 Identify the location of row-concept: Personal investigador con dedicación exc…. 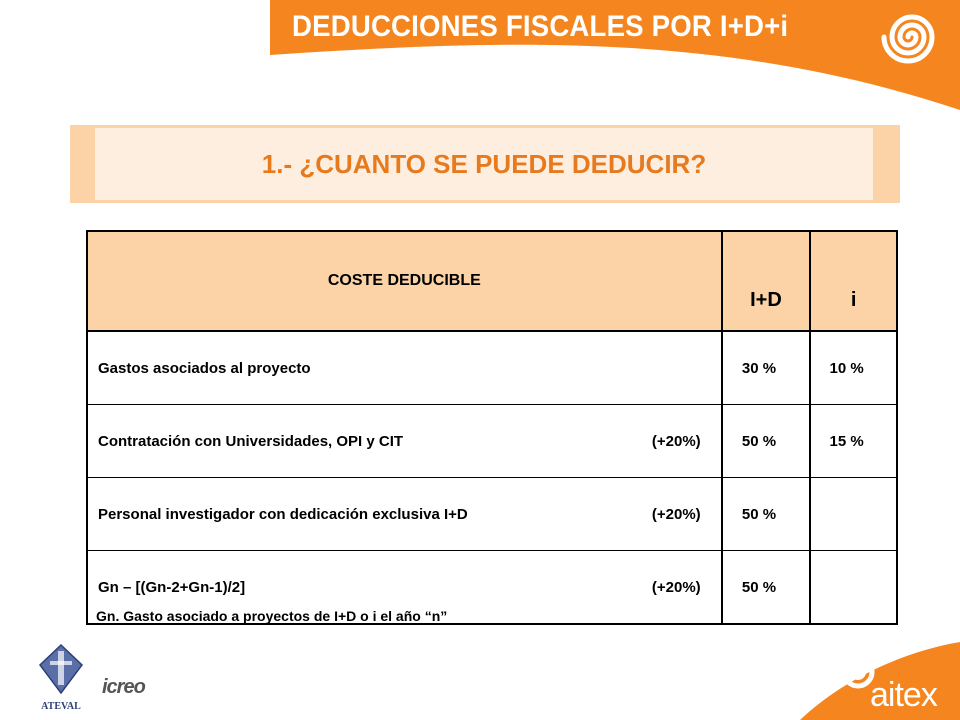
(283, 514).